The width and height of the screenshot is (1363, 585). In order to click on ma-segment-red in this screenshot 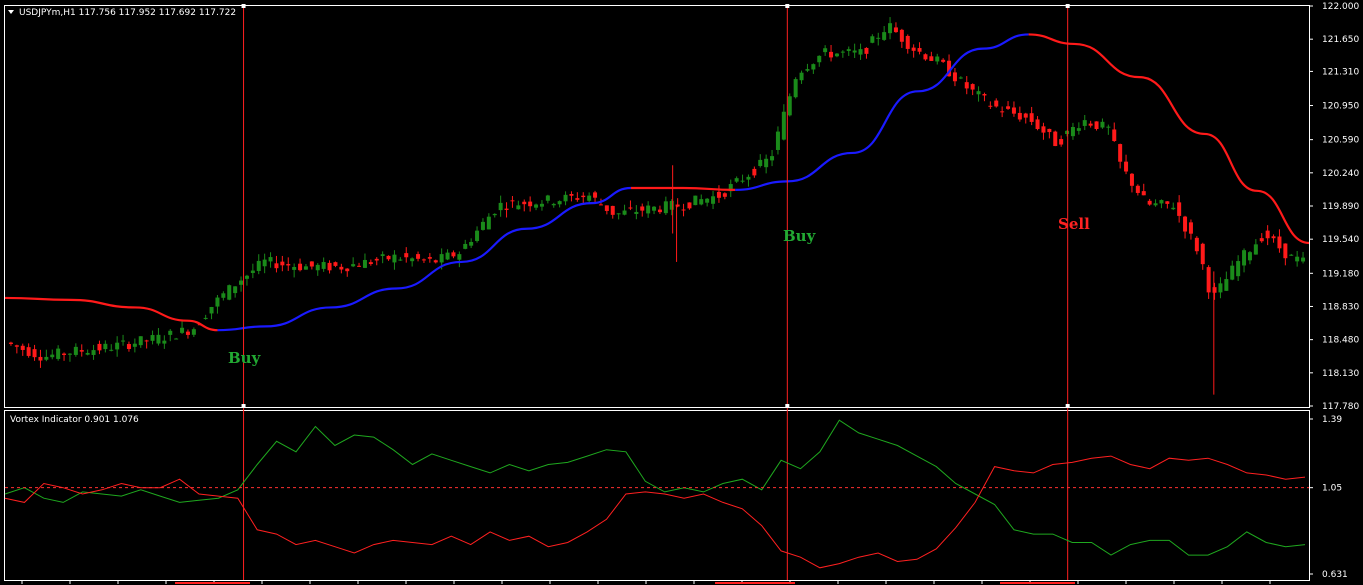, I will do `click(111, 314)`.